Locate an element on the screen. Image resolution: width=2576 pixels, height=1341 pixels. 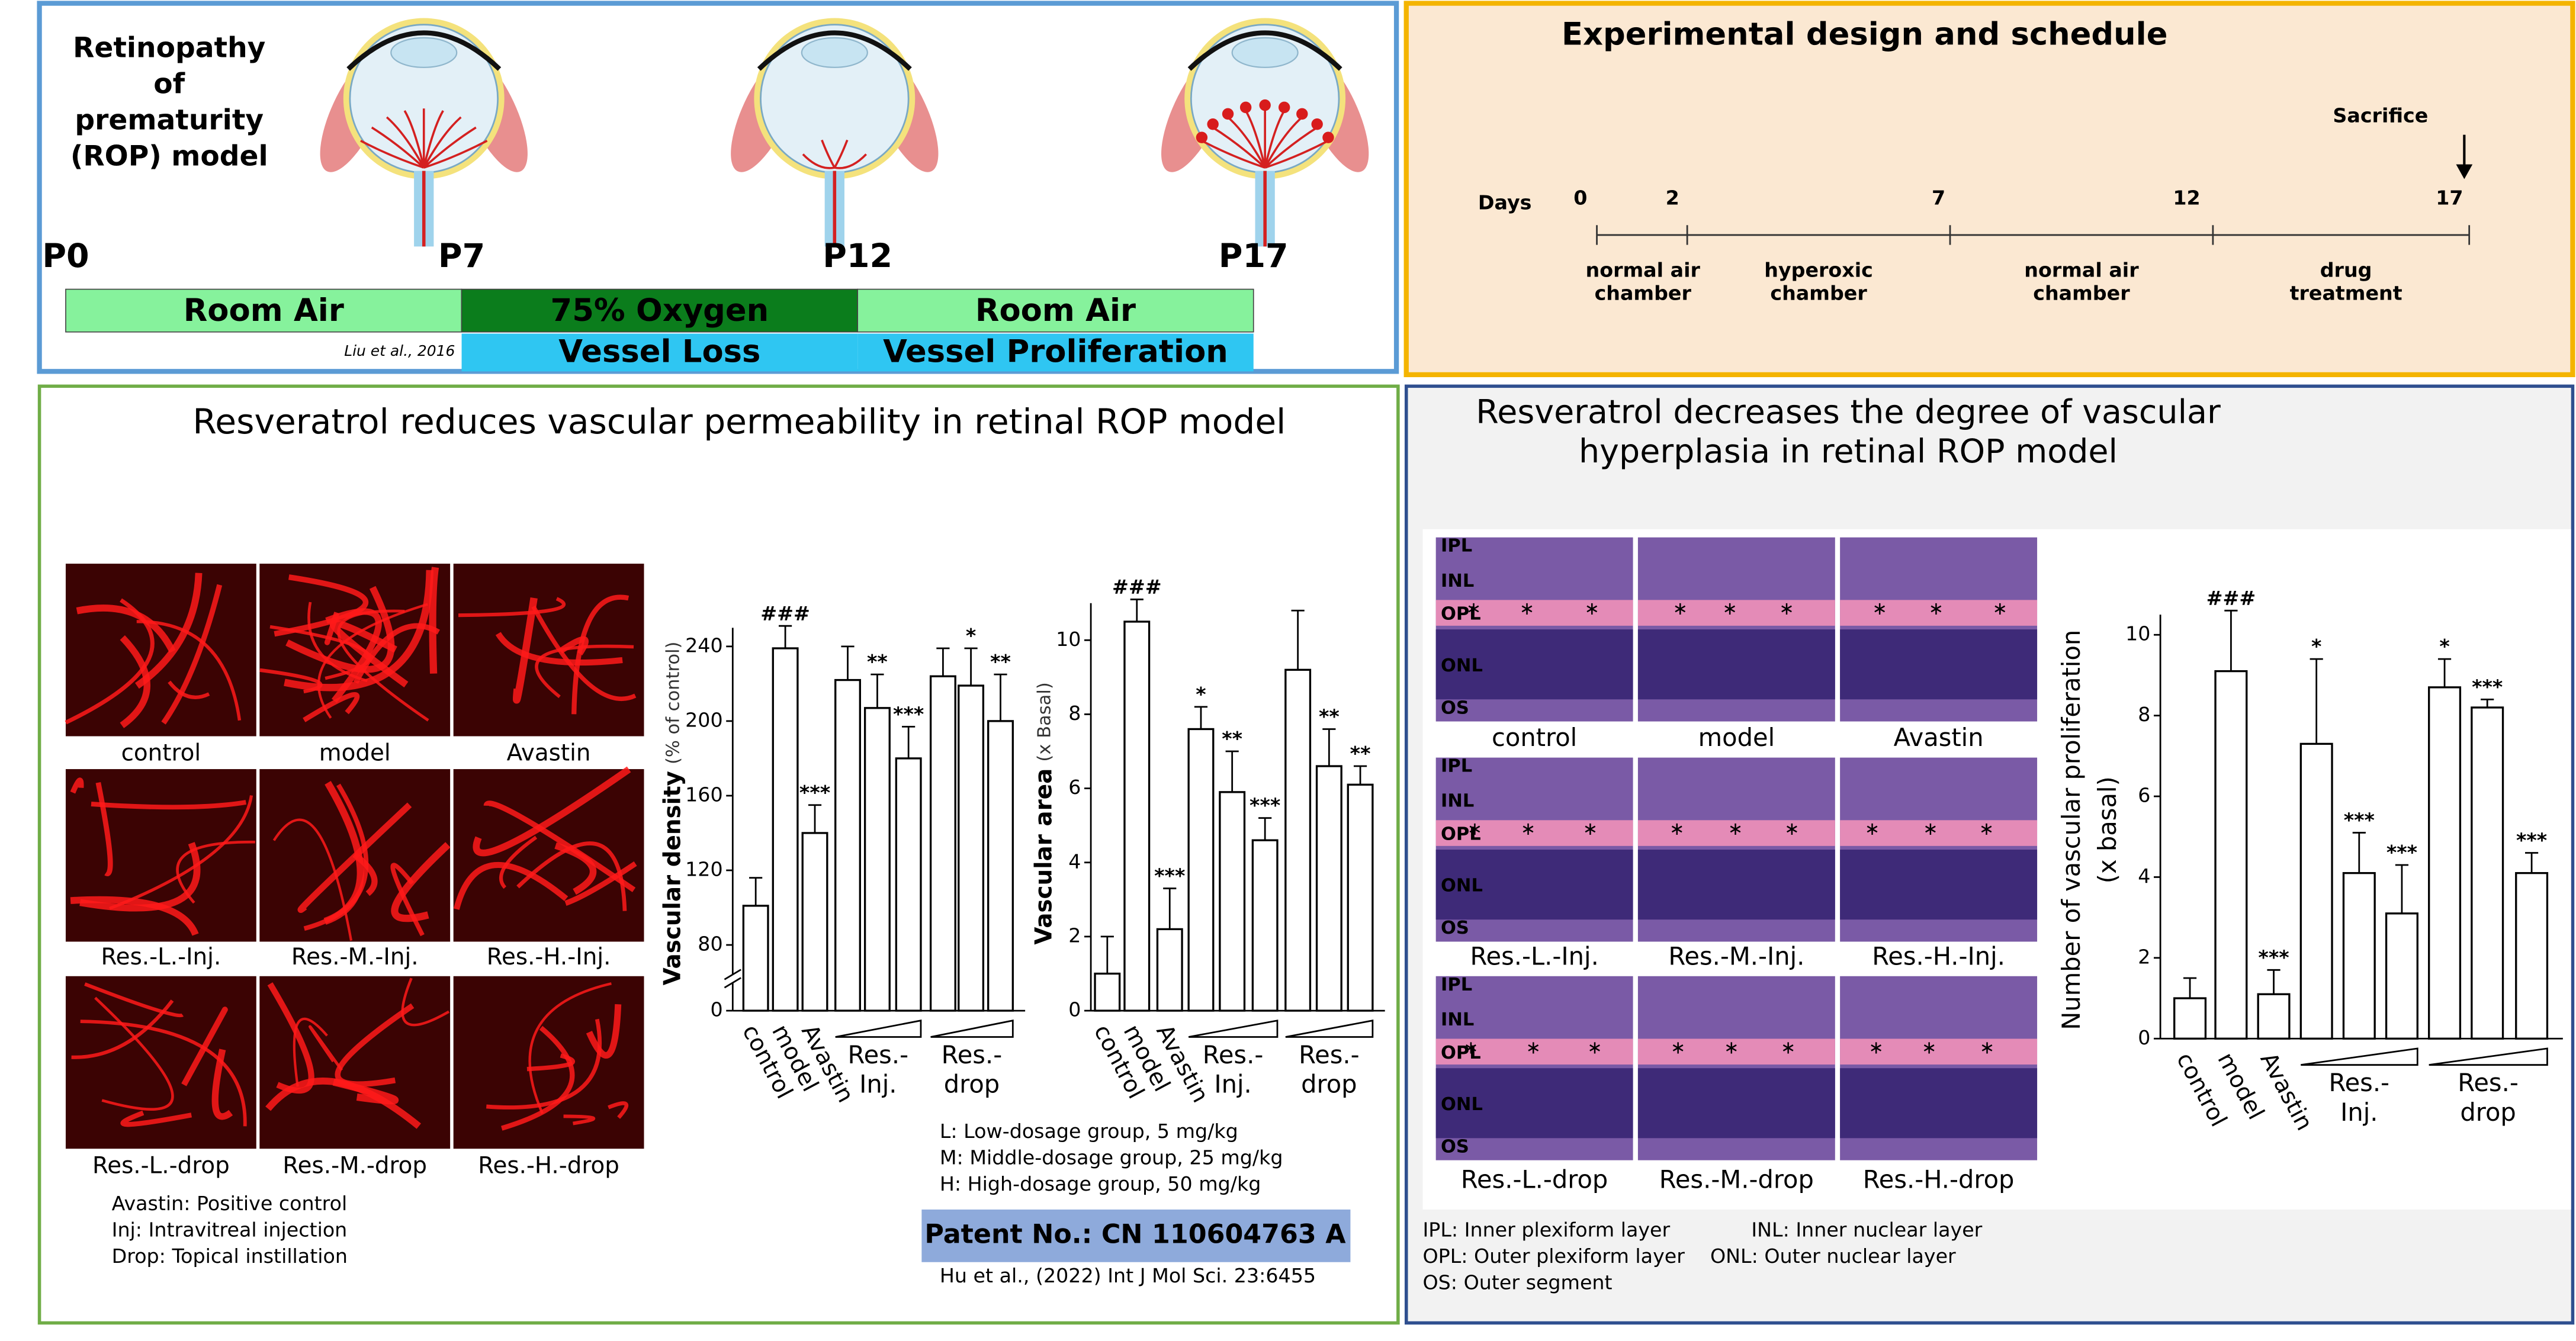
y-axis-title: Vascular density is located at coordinates (672, 878).